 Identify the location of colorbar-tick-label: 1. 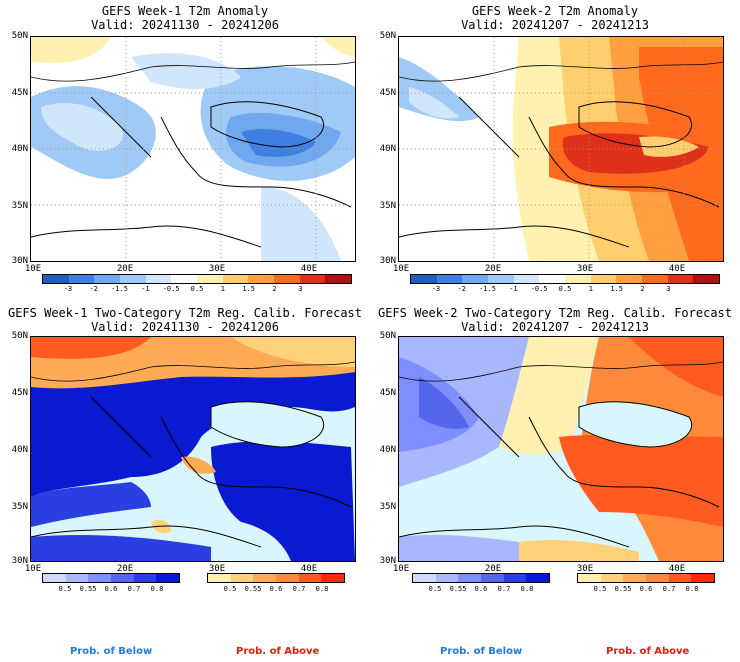
(590, 289).